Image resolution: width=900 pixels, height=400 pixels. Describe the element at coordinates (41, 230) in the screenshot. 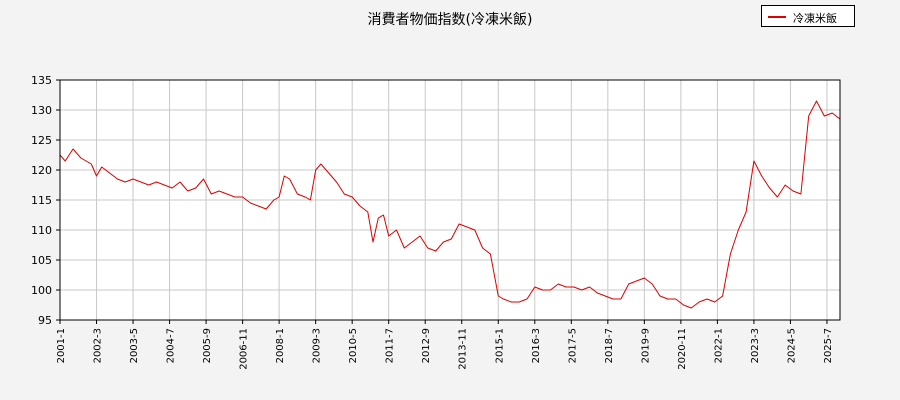

I see `y-tick-label: 110` at that location.